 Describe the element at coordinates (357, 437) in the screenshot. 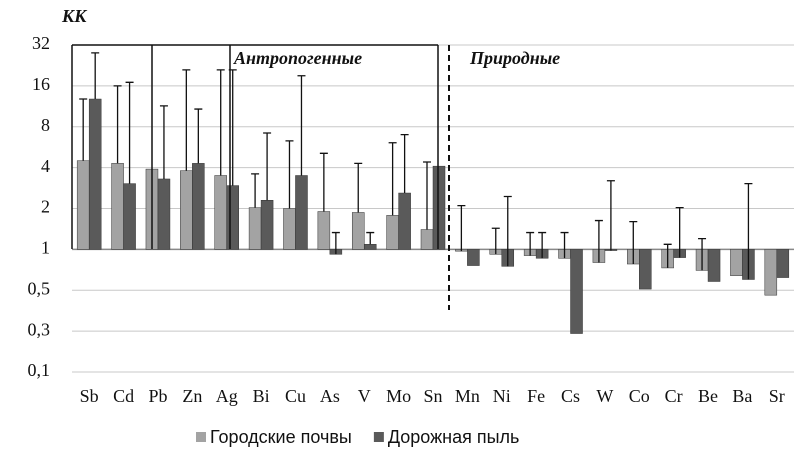

I see `legend: Городские почвы Дорожная пыль` at that location.